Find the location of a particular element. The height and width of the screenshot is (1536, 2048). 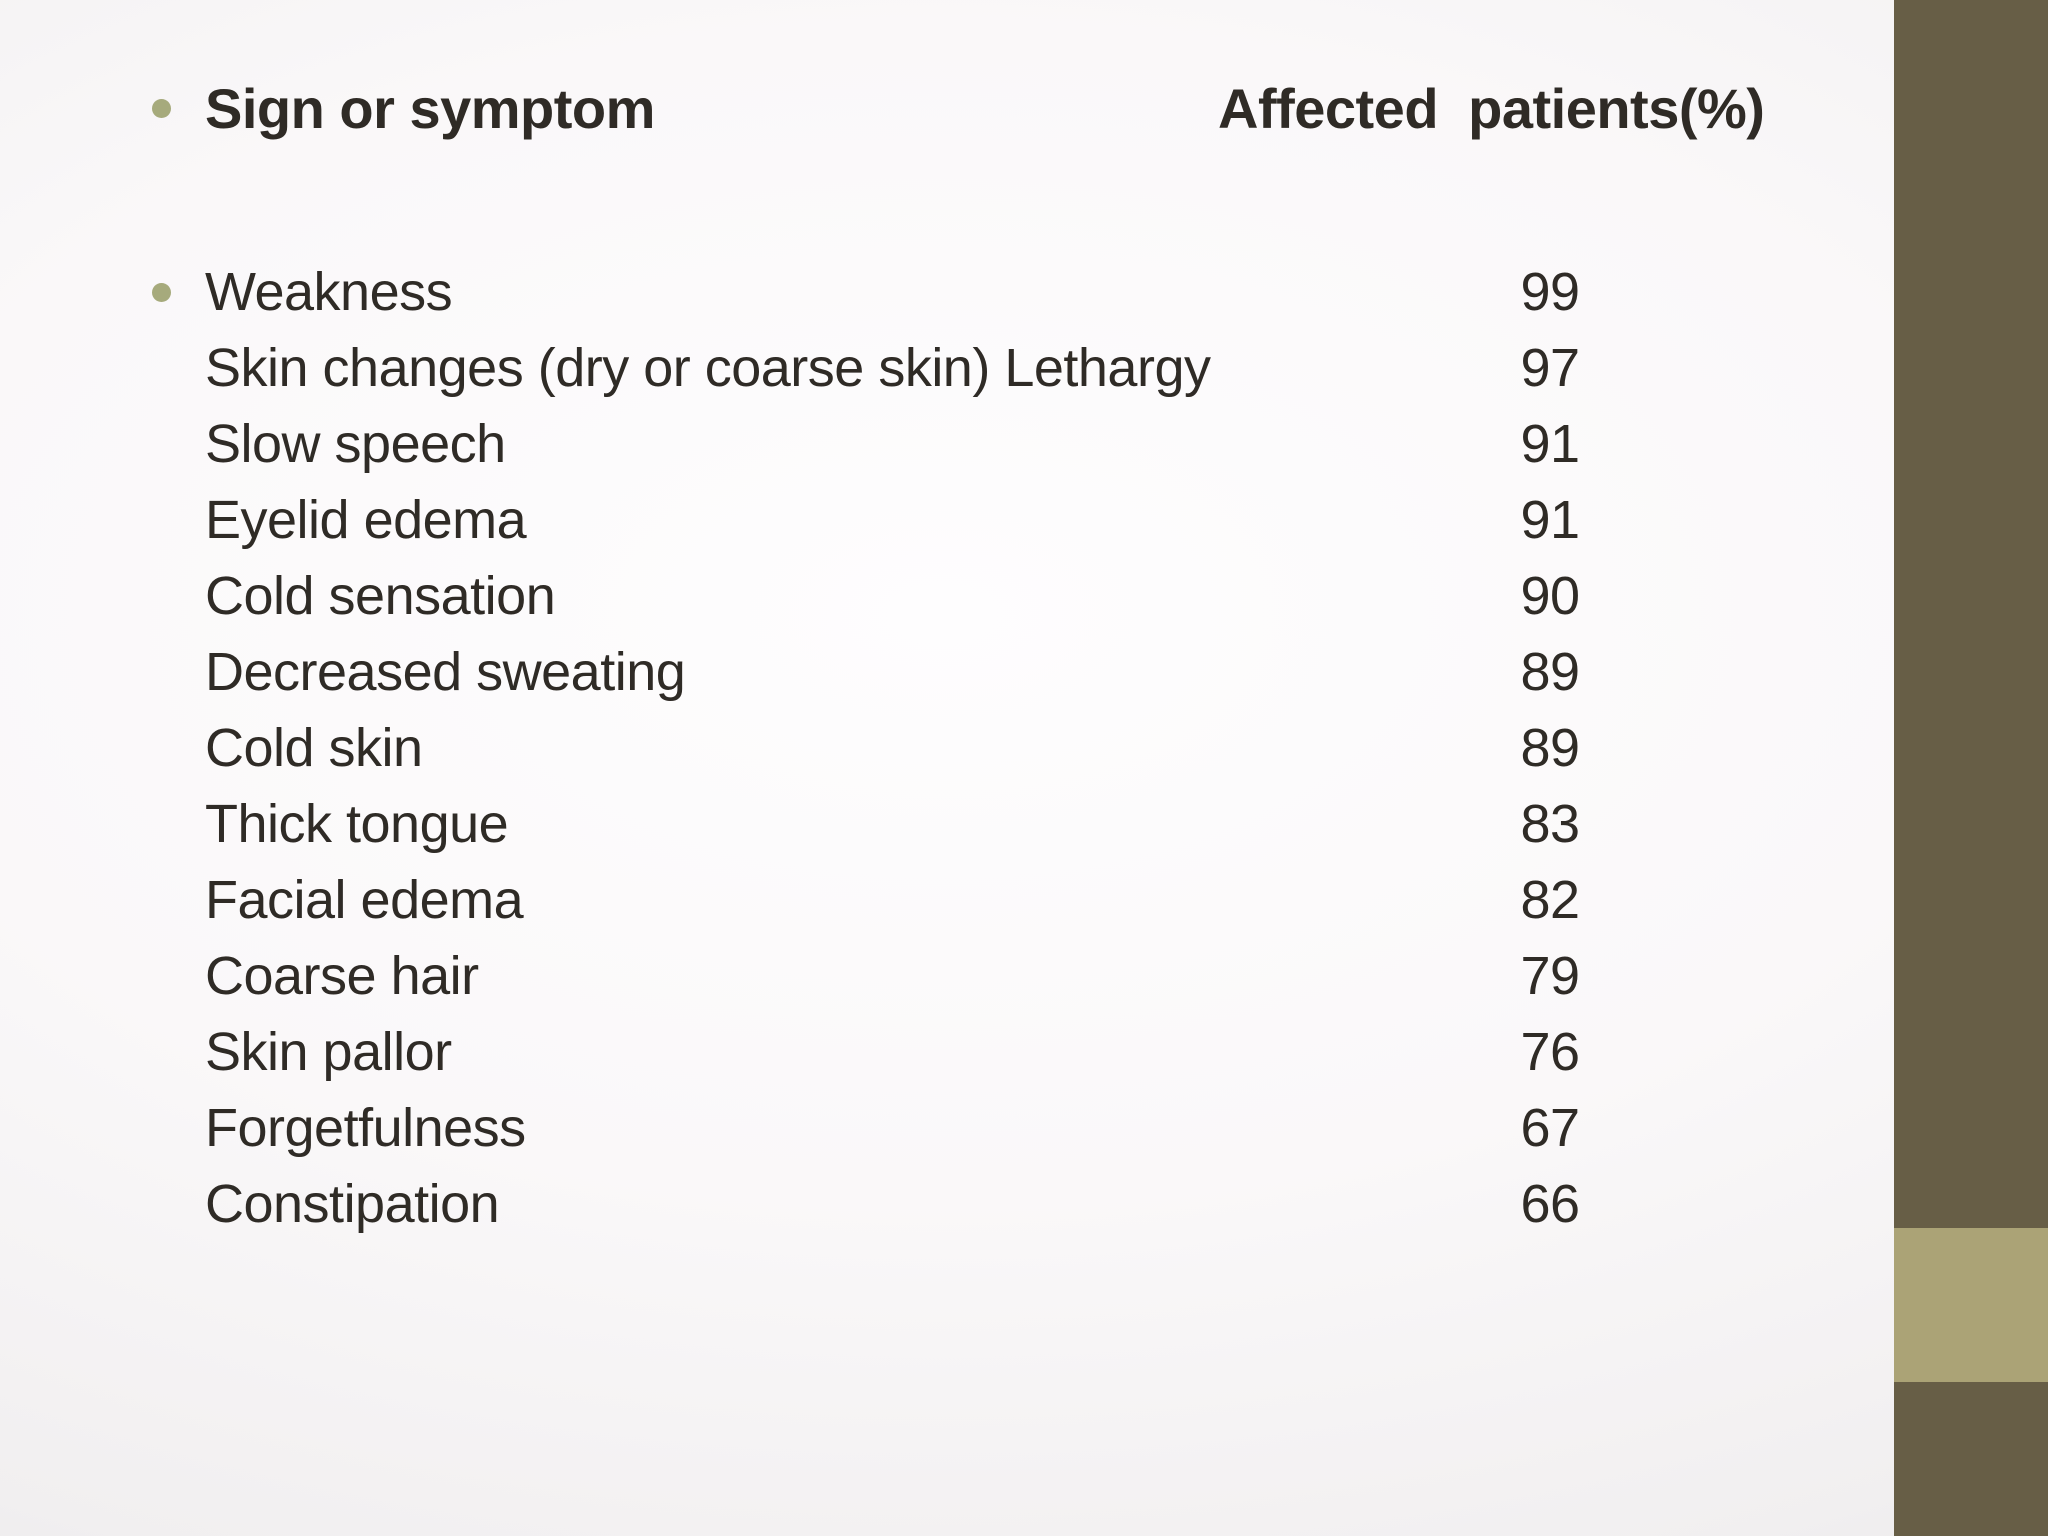

table-row: Cold skin 89 is located at coordinates (893, 748).